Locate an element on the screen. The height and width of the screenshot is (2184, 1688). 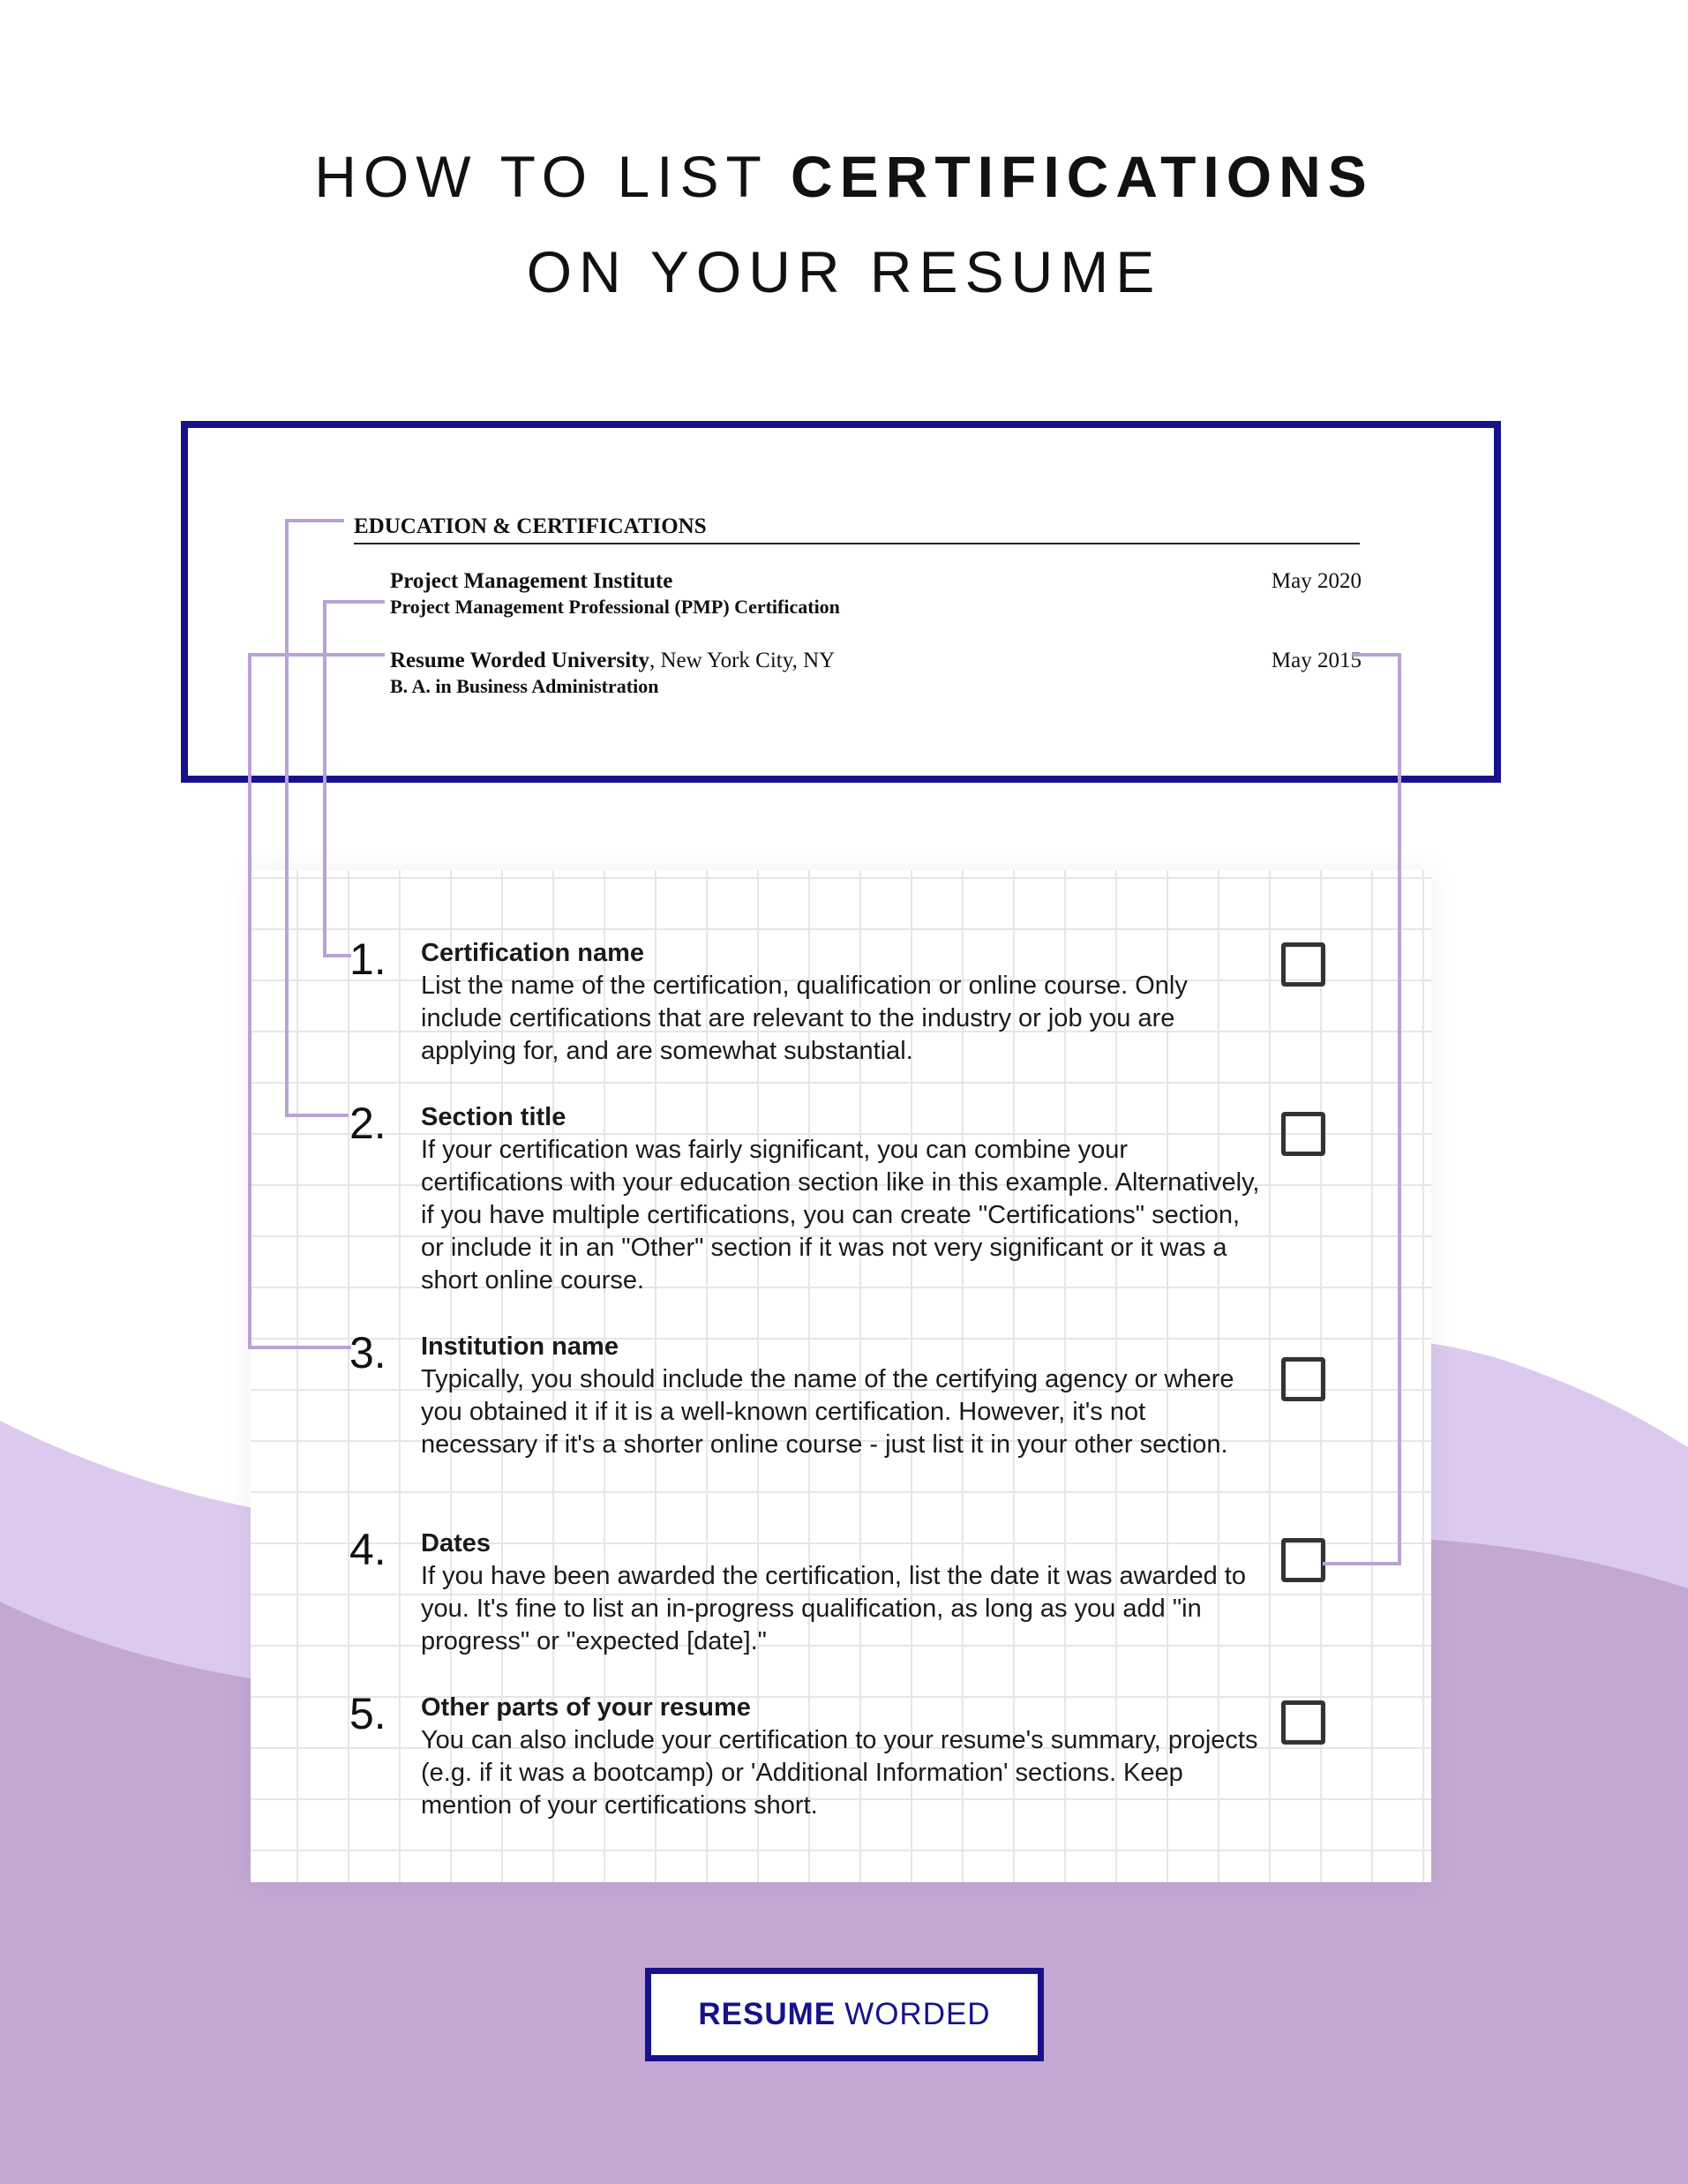
page-title-line-2: ON YOUR RESUME is located at coordinates (844, 271).